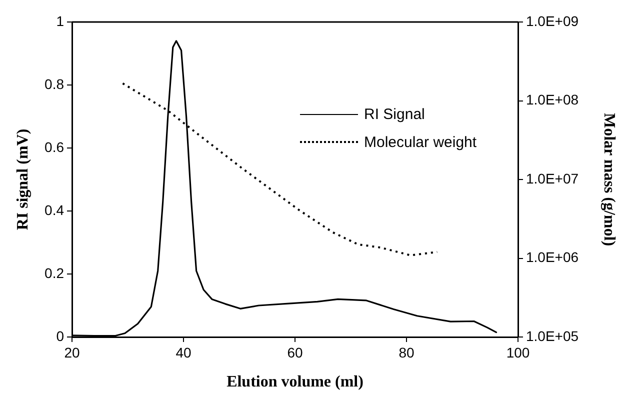 This screenshot has width=630, height=402. Describe the element at coordinates (54, 272) in the screenshot. I see `y-tick-label: 0.2` at that location.